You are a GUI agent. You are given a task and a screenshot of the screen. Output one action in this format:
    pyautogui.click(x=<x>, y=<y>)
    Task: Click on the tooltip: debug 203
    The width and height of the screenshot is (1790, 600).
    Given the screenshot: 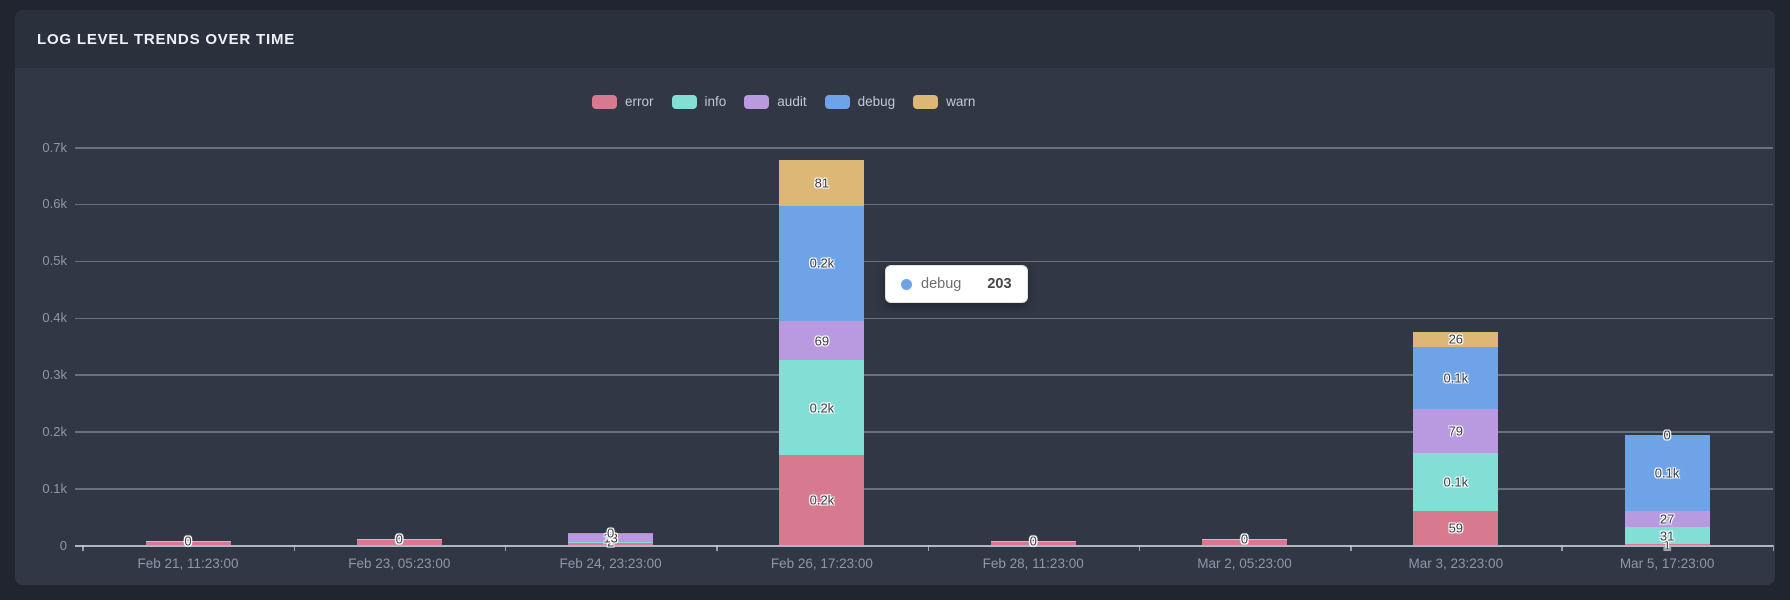 What is the action you would take?
    pyautogui.click(x=956, y=284)
    